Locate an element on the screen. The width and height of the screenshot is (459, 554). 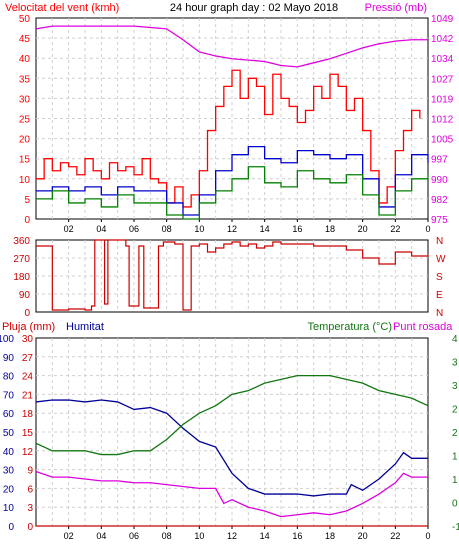
wind-y-tick-label: 20 is located at coordinates (25, 140).